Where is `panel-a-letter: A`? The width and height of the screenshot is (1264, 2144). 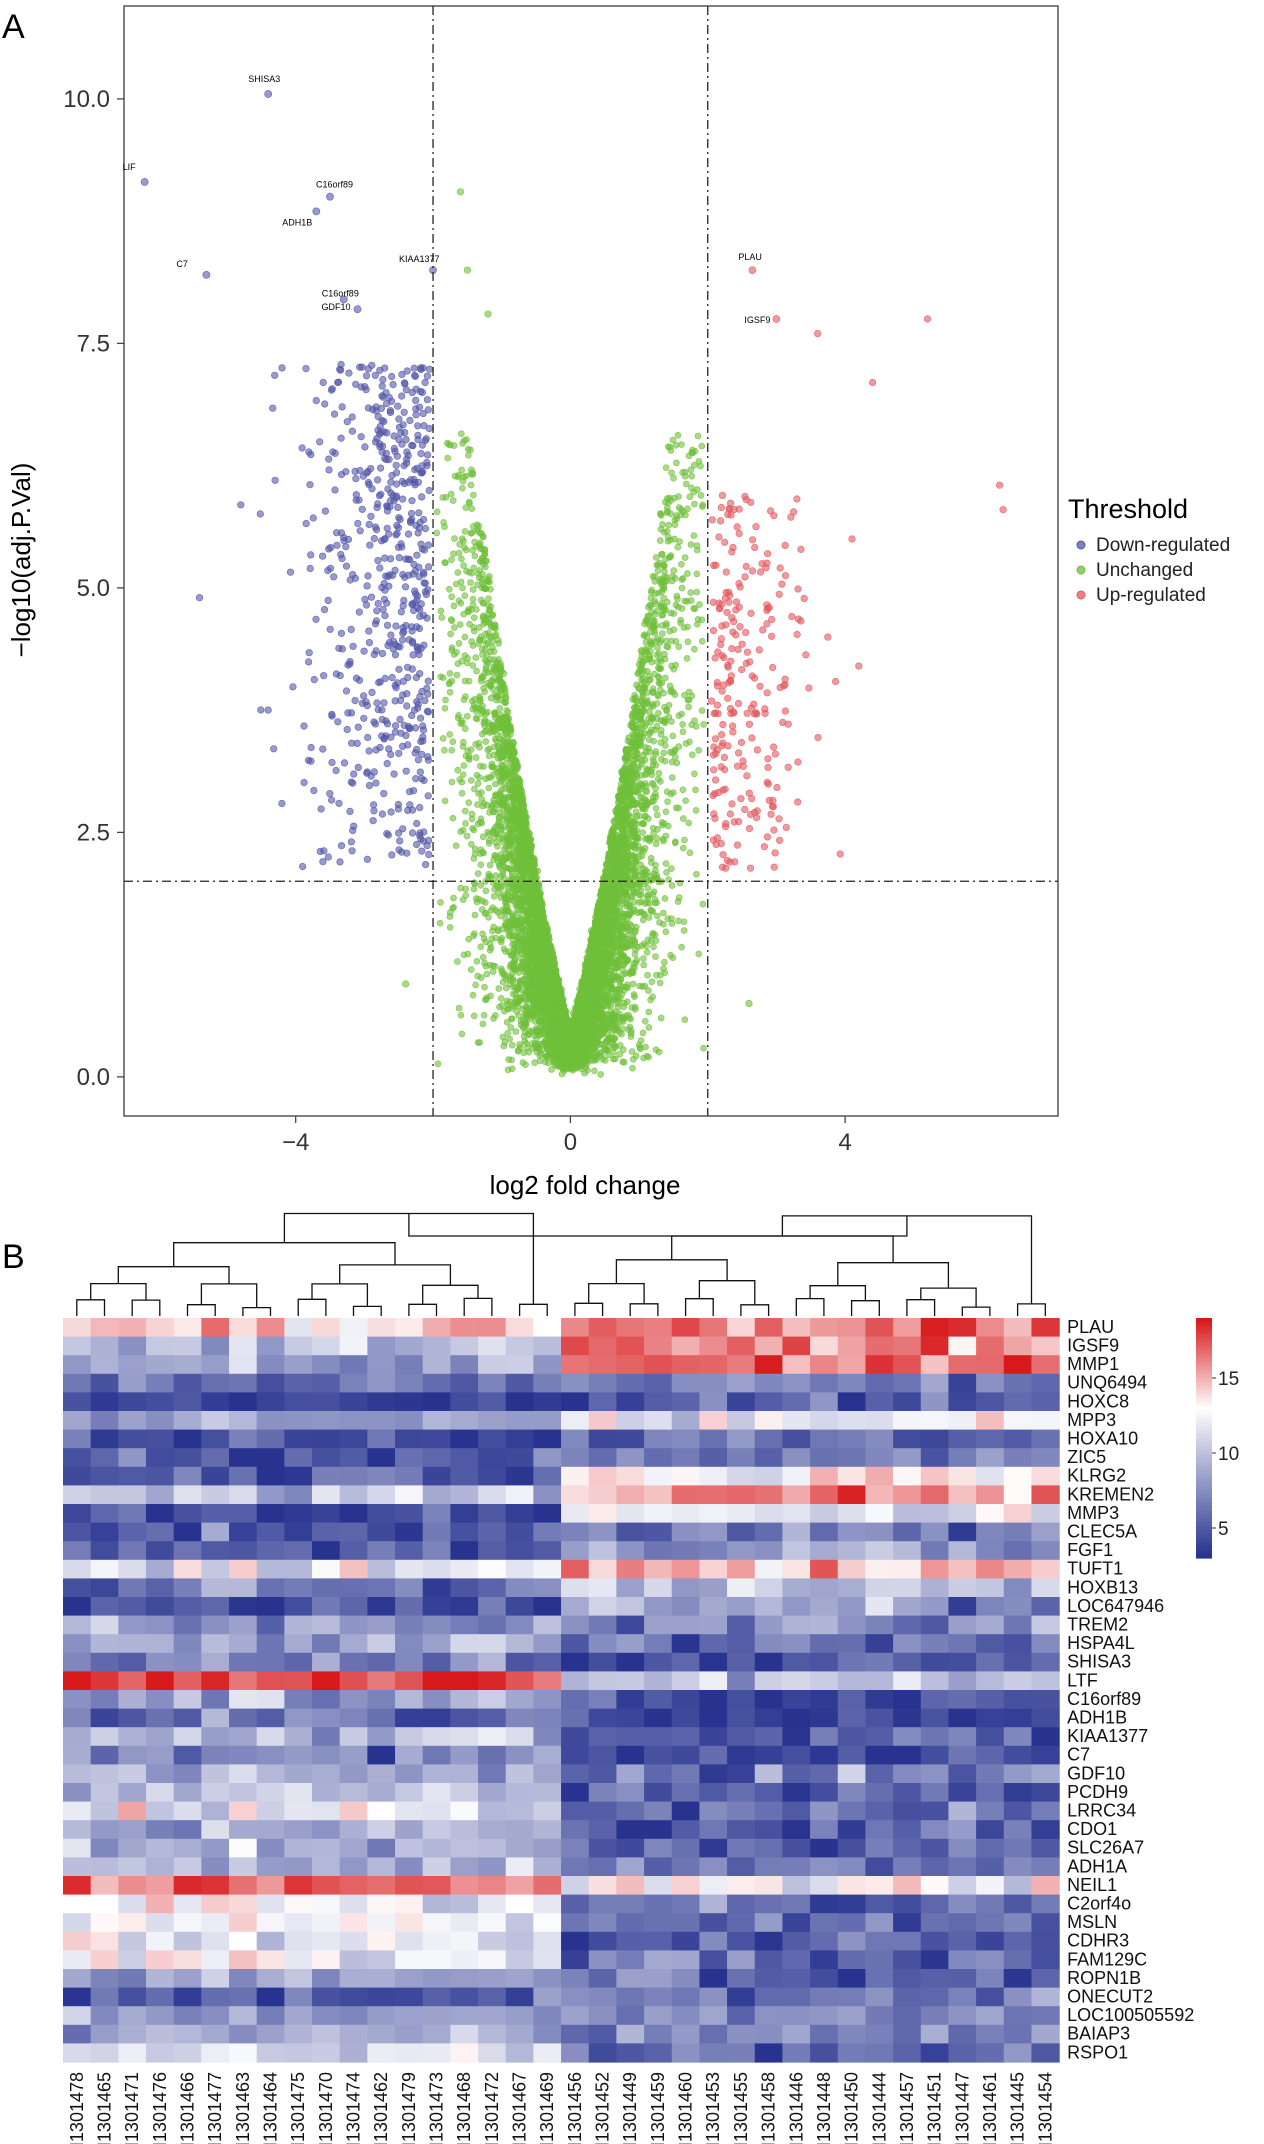 panel-a-letter: A is located at coordinates (13, 27).